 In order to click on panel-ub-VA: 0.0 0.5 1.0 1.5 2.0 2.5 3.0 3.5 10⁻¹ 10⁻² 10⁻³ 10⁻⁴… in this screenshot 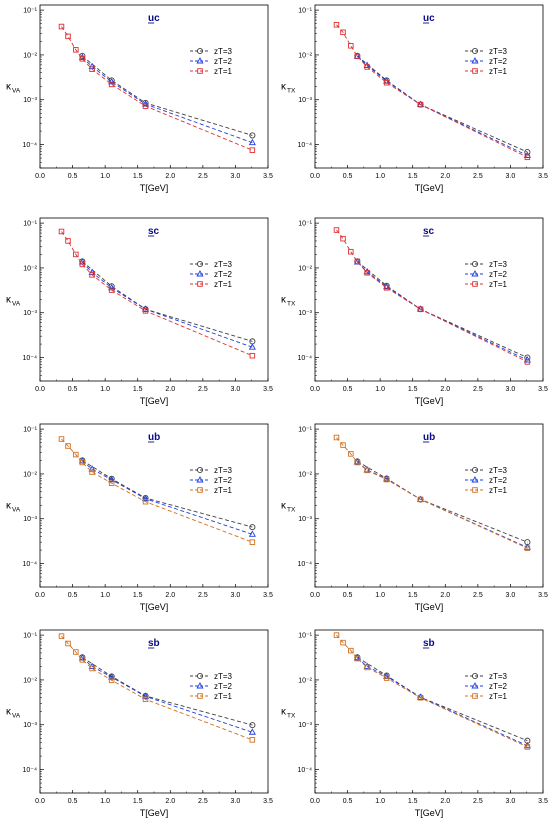, I will do `click(139, 517)`.